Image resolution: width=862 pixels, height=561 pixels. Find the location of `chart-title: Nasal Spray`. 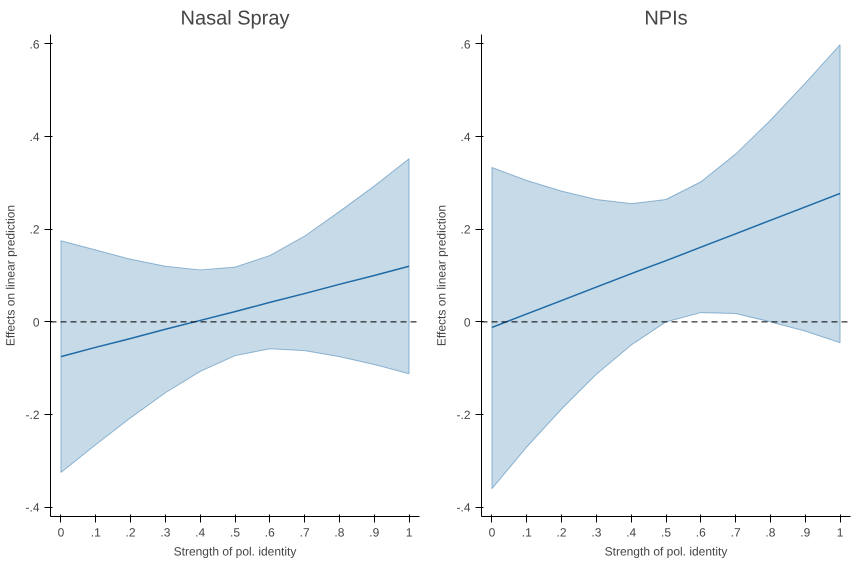

chart-title: Nasal Spray is located at coordinates (235, 19).